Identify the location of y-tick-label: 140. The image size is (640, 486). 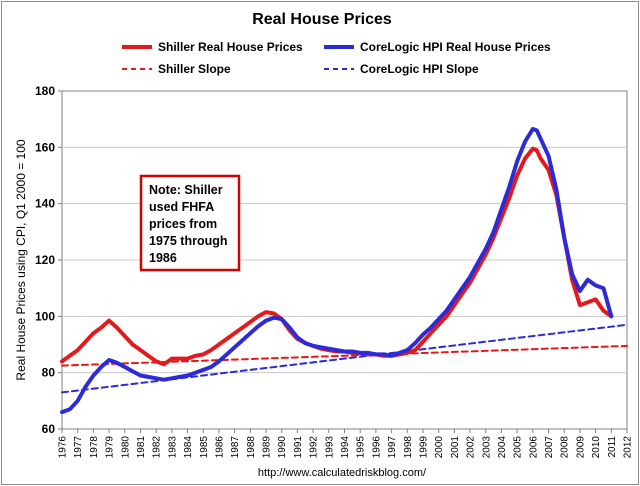
(45, 204).